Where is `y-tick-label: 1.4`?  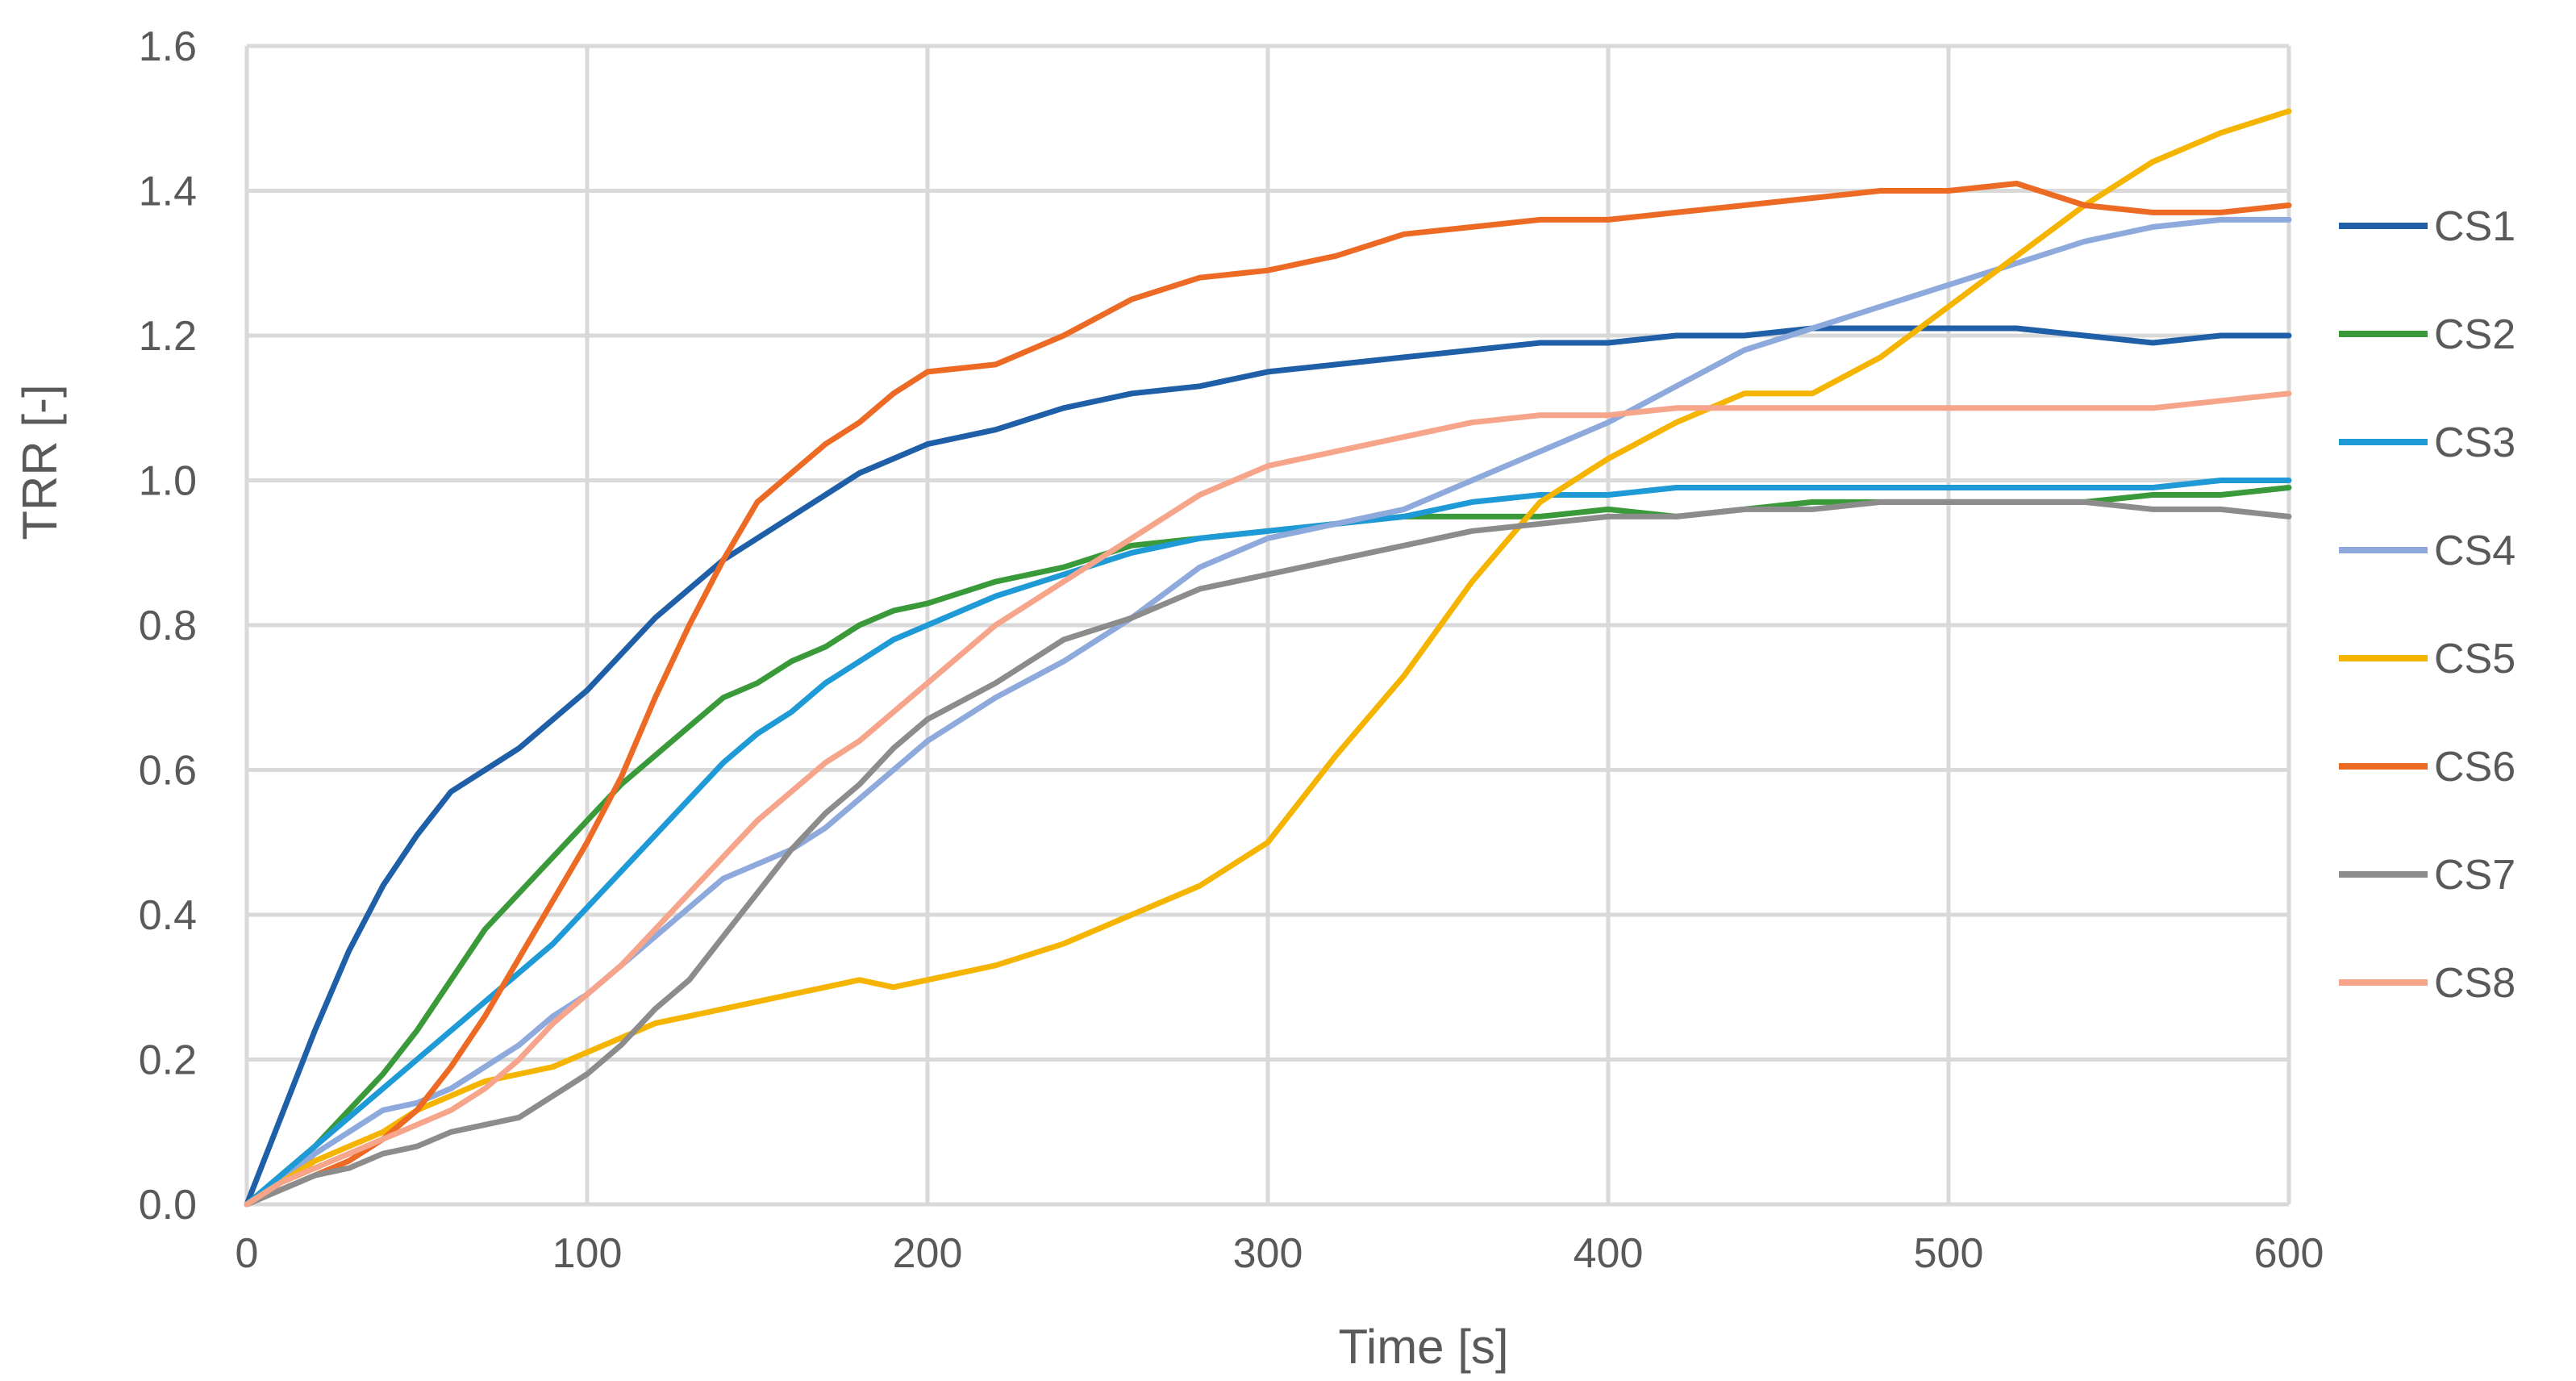 y-tick-label: 1.4 is located at coordinates (168, 192).